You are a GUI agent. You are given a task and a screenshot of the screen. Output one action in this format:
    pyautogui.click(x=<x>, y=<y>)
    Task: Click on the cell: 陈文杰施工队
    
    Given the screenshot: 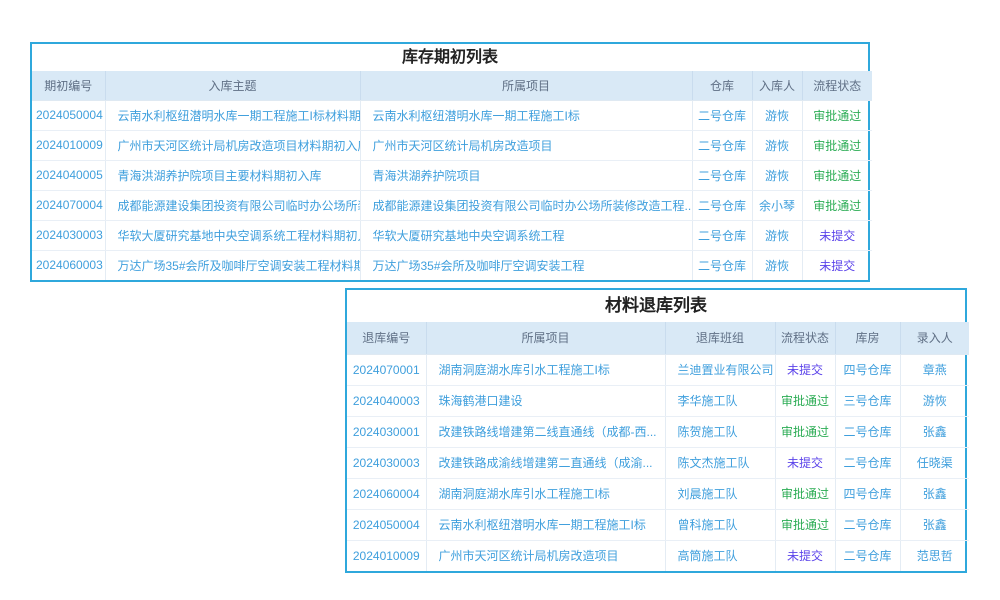 What is the action you would take?
    pyautogui.click(x=720, y=463)
    